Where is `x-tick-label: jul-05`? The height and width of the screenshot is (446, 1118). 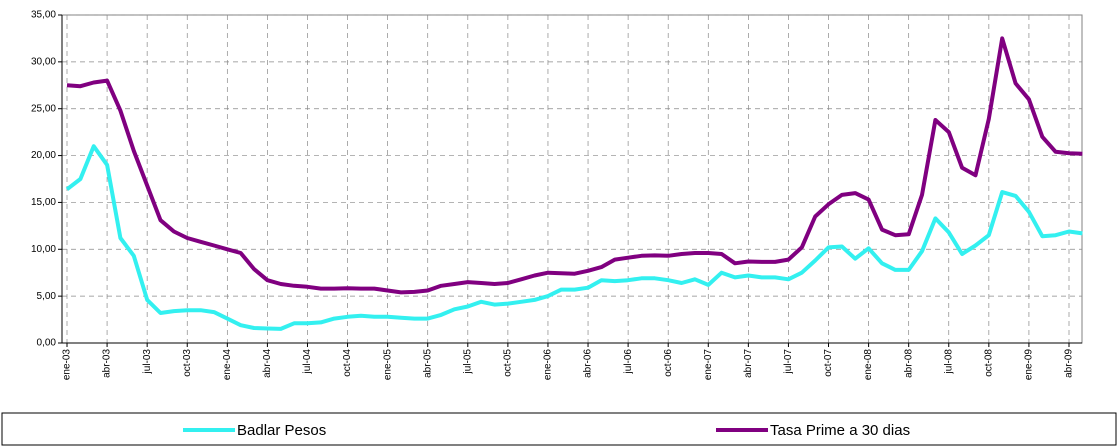
x-tick-label: jul-05 is located at coordinates (467, 362).